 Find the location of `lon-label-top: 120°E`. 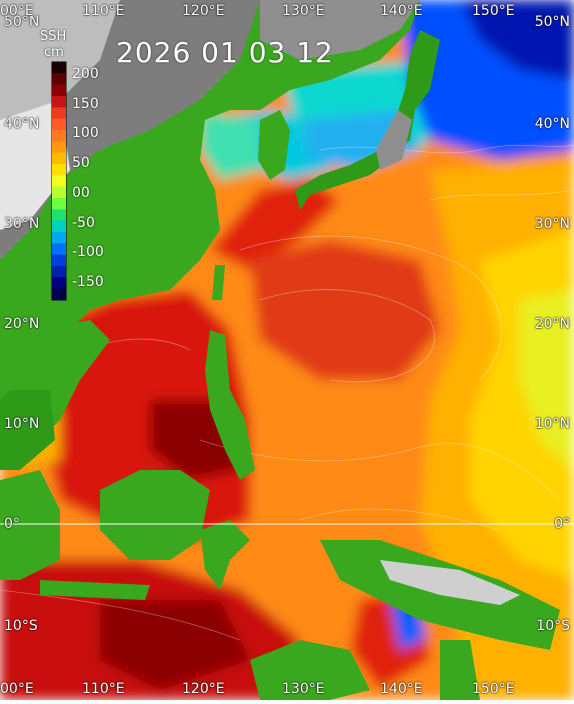

lon-label-top: 120°E is located at coordinates (203, 11).